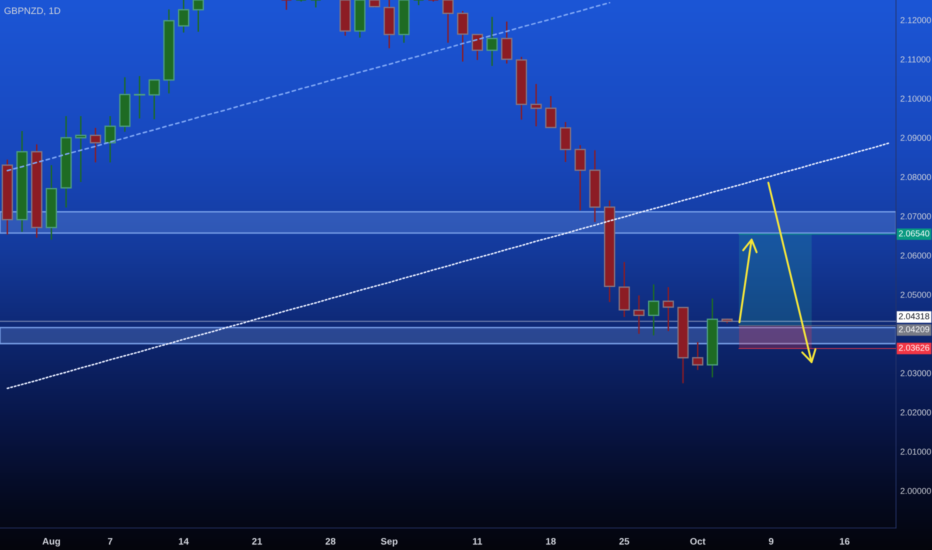 This screenshot has height=550, width=932. Describe the element at coordinates (915, 373) in the screenshot. I see `y-tick-label: 2.03000` at that location.